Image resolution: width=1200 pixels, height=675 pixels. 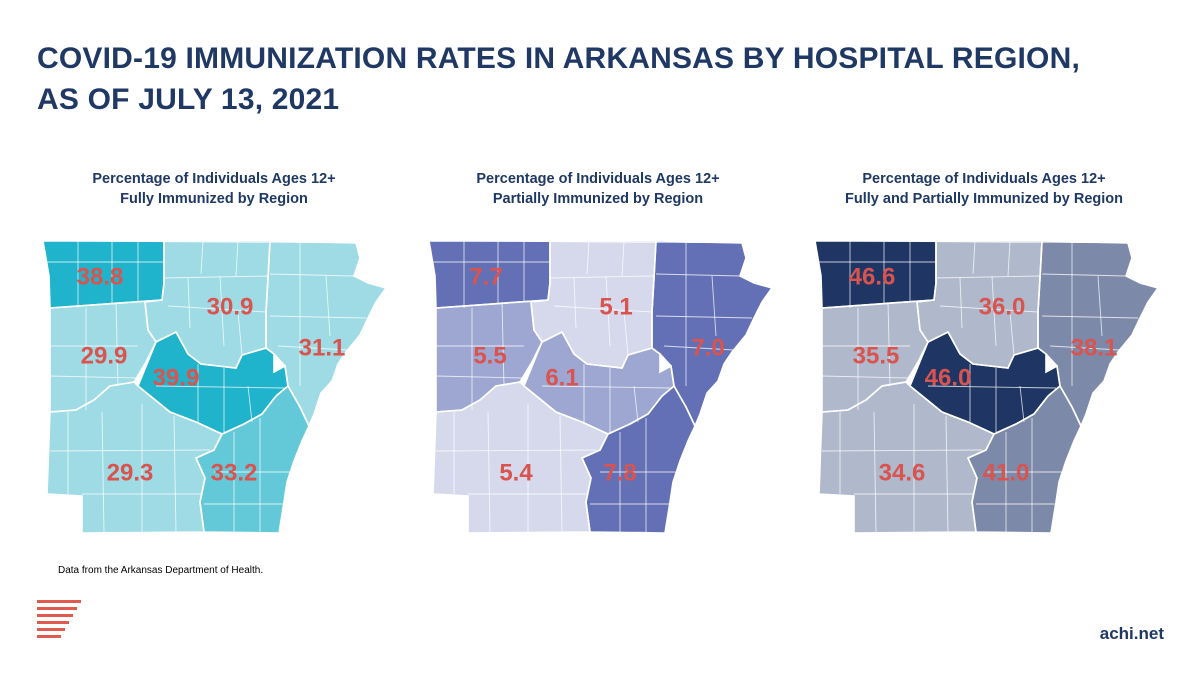 What do you see at coordinates (130, 472) in the screenshot?
I see `rate-label-southwest: 29.3` at bounding box center [130, 472].